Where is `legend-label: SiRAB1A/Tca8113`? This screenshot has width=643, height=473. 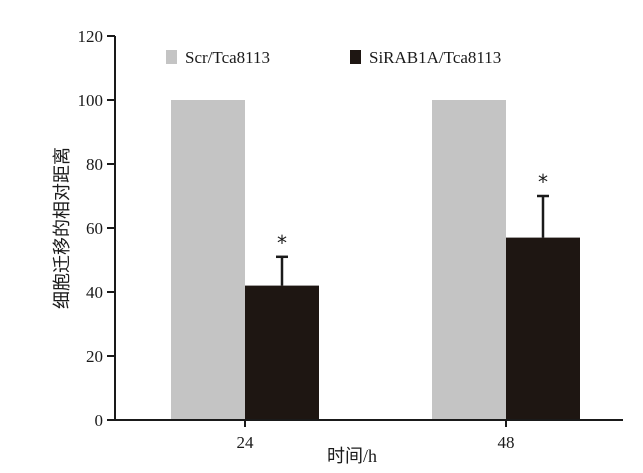
legend-label: SiRAB1A/Tca8113 is located at coordinates (435, 57).